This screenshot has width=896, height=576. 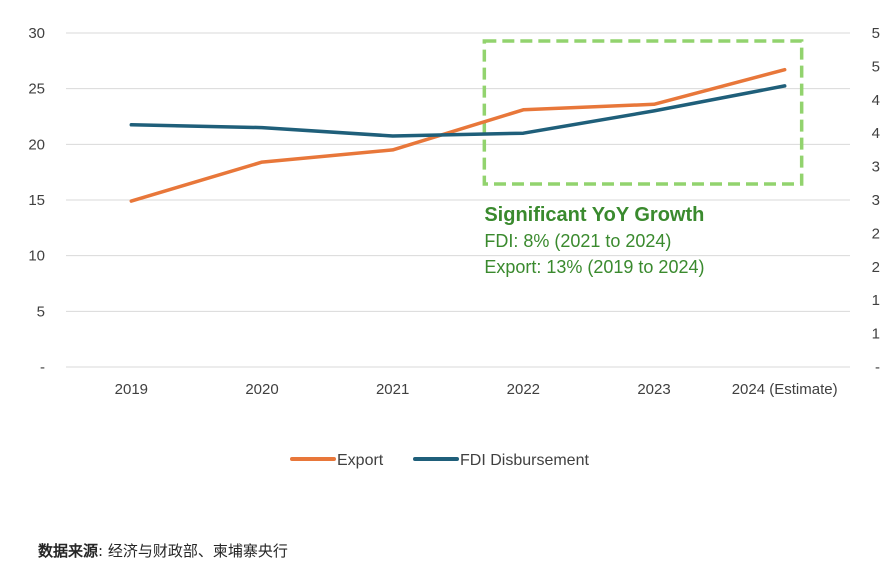 What do you see at coordinates (392, 389) in the screenshot?
I see `x-tick-label: 2021` at bounding box center [392, 389].